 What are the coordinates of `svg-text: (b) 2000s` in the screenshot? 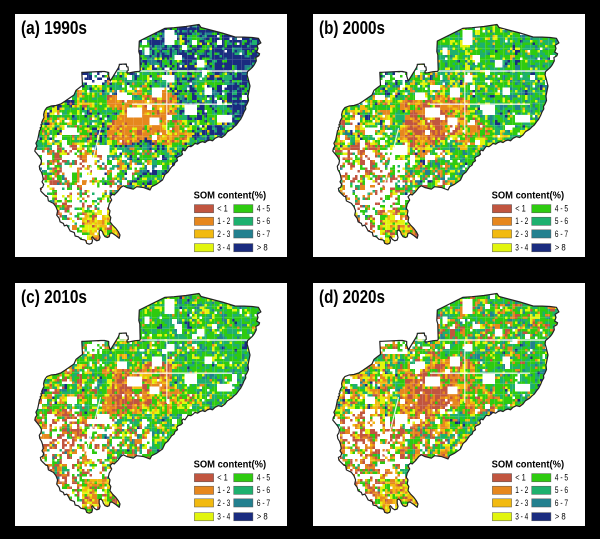 It's located at (352, 28).